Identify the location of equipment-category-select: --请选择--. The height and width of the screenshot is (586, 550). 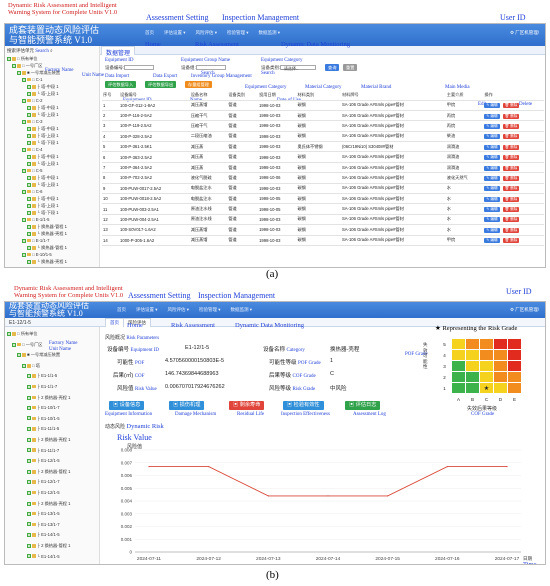
(298, 68).